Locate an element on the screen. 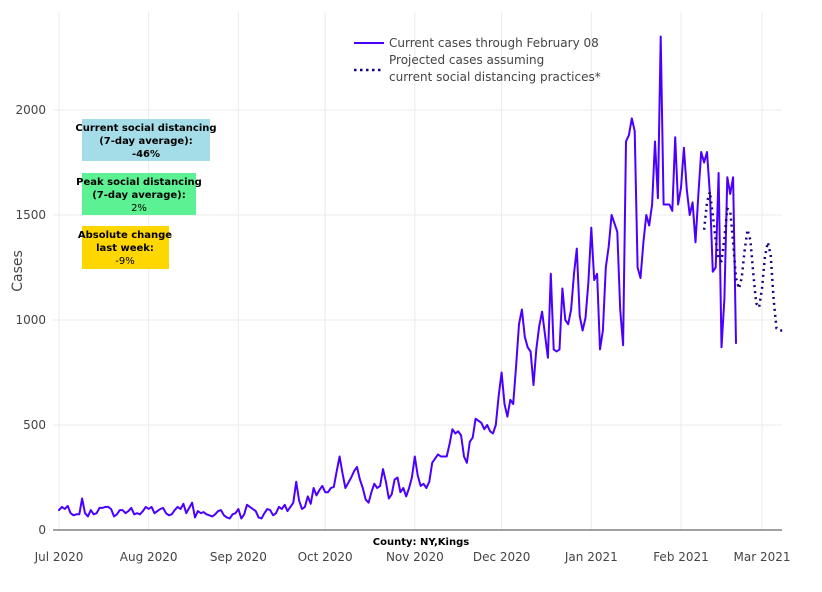  annotation-title-line1: Peak social distancing is located at coordinates (139, 182).